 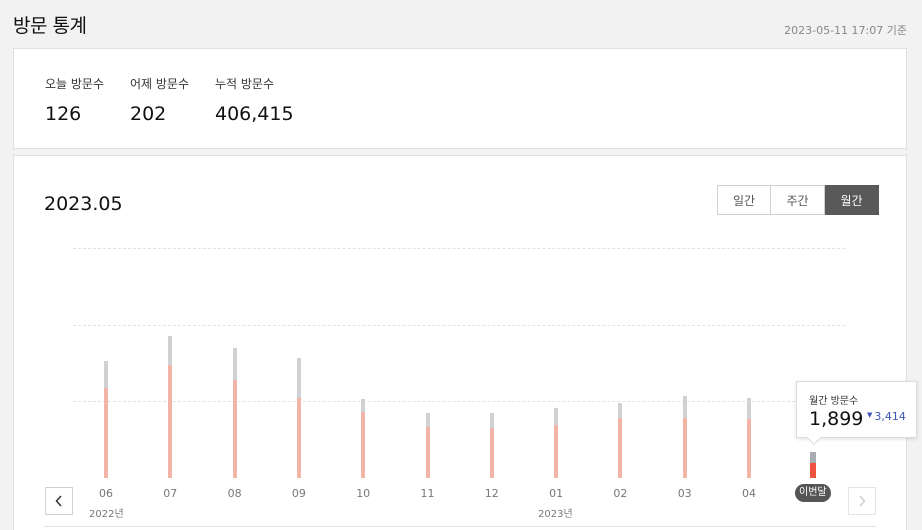 I want to click on tooltip-value: 1,899, so click(x=836, y=419).